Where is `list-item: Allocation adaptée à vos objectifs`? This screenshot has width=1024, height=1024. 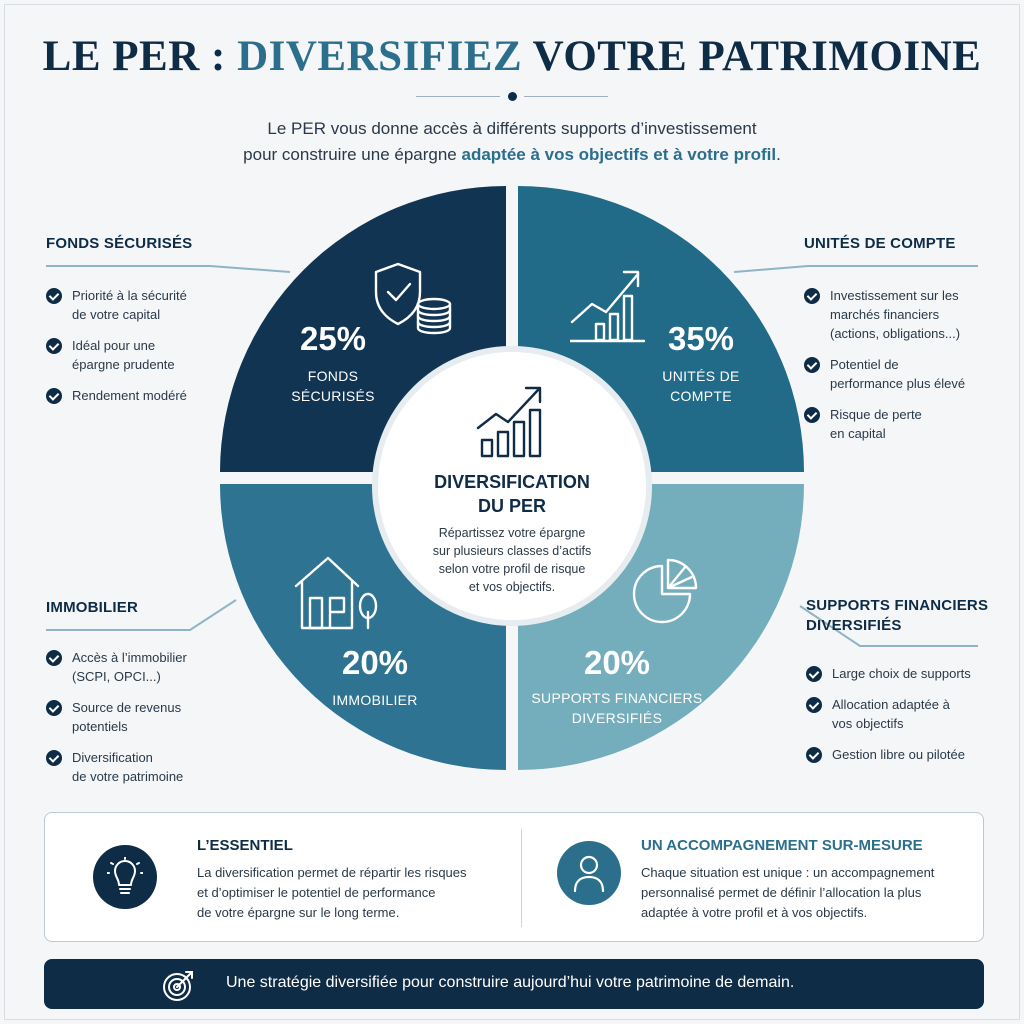
list-item: Allocation adaptée à vos objectifs is located at coordinates (906, 714).